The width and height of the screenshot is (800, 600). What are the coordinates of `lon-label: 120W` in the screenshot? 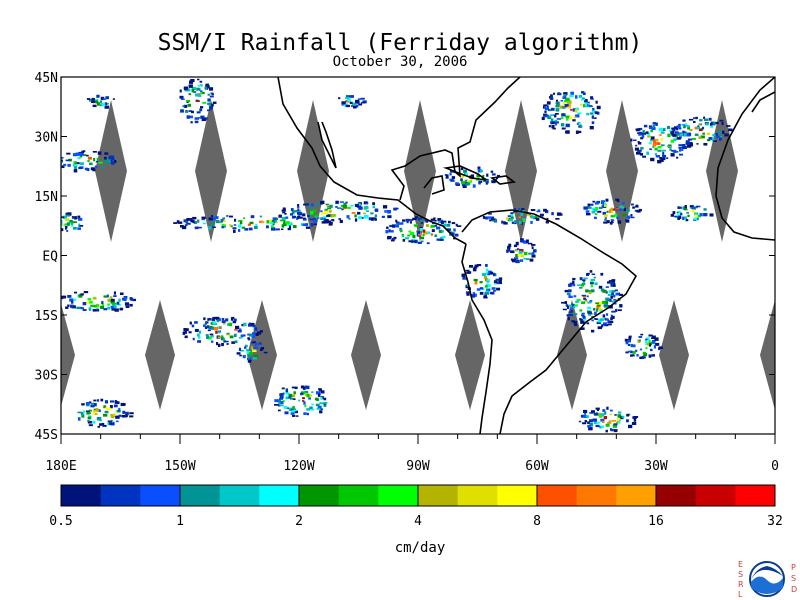 It's located at (298, 466).